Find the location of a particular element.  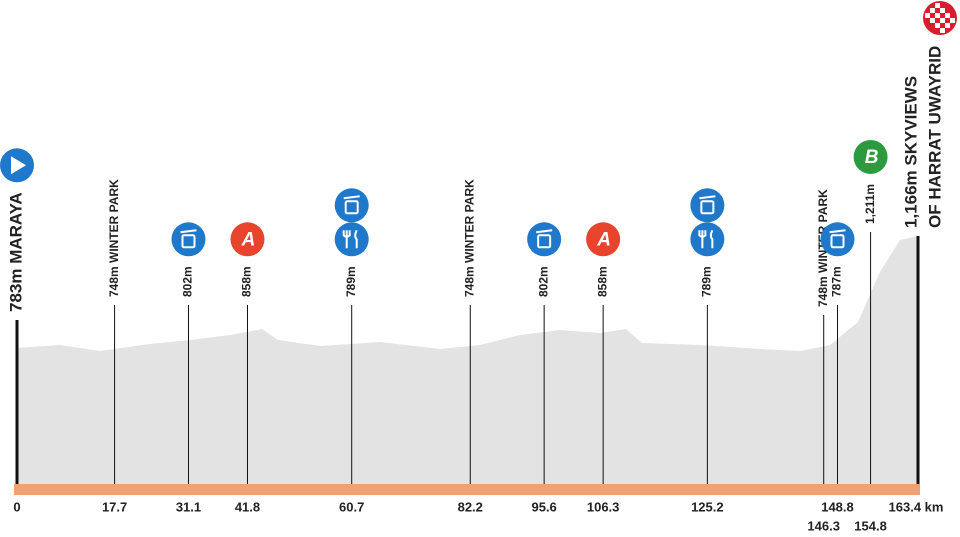

icon-finish is located at coordinates (940, 18).